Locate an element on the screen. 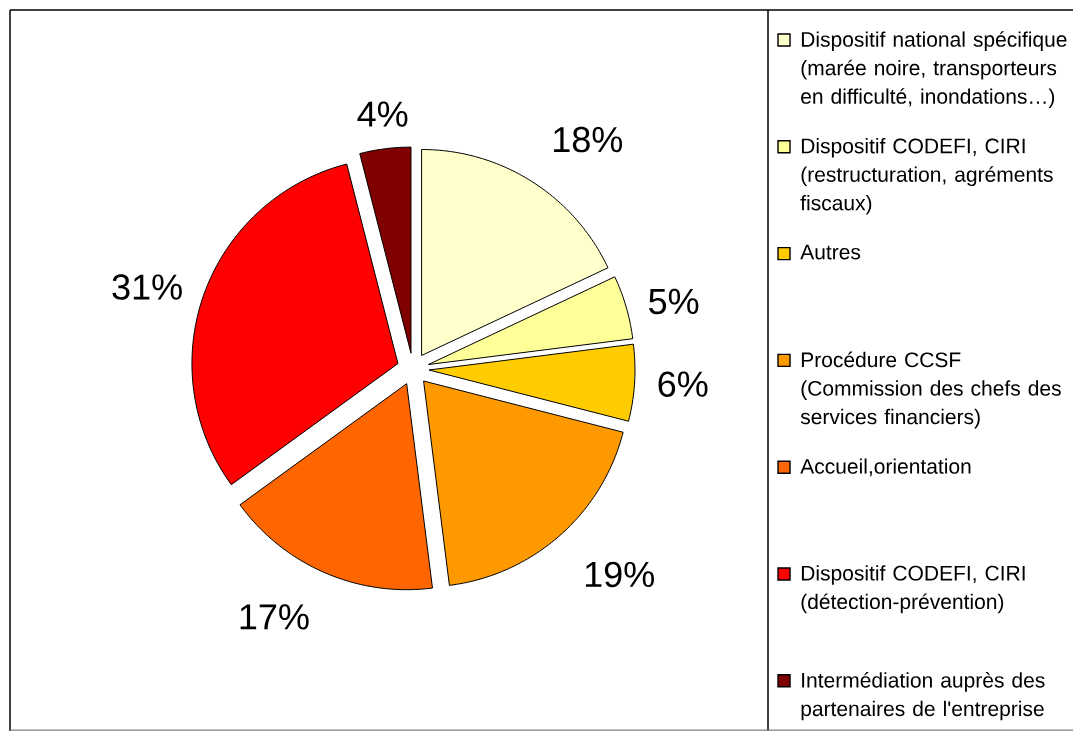 The height and width of the screenshot is (731, 1073). legend-label: Autres is located at coordinates (830, 252).